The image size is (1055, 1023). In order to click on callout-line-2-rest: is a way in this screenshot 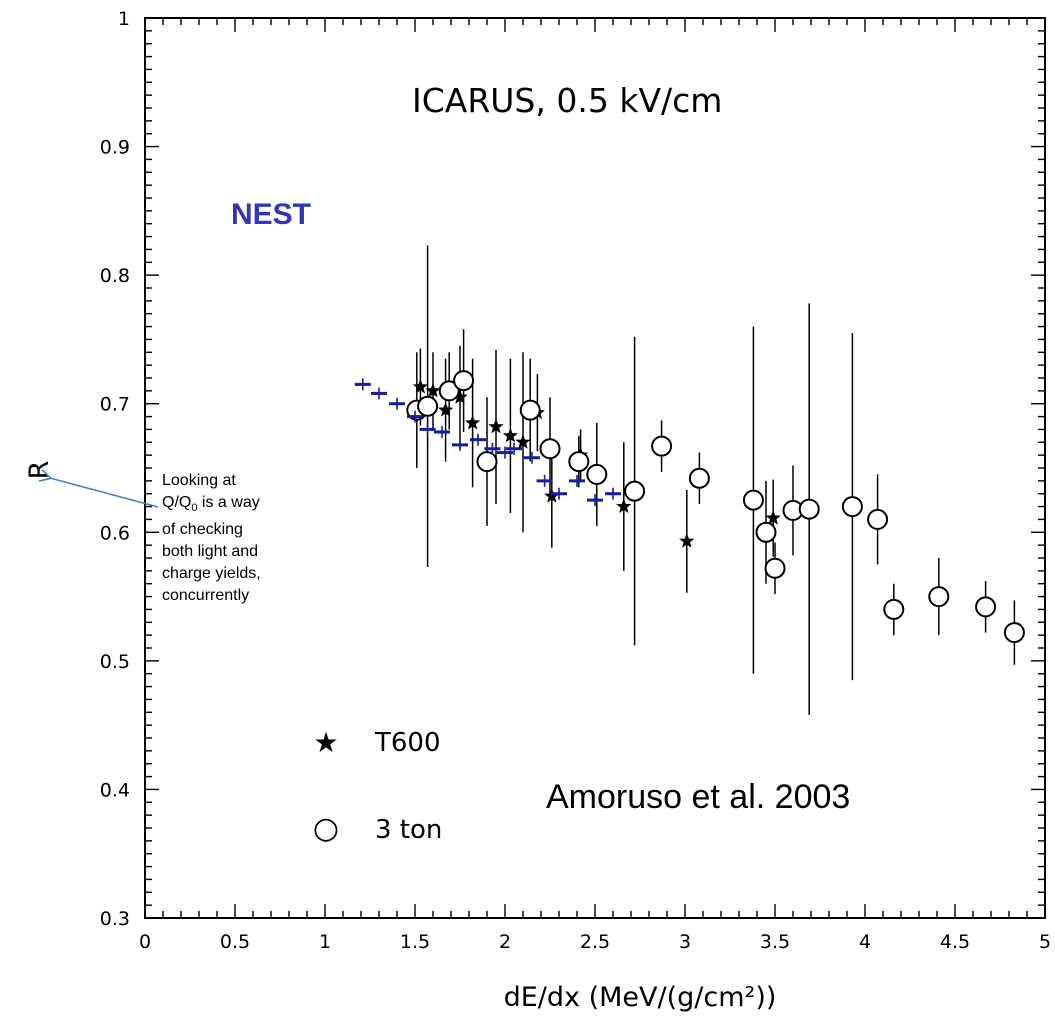, I will do `click(228, 502)`.